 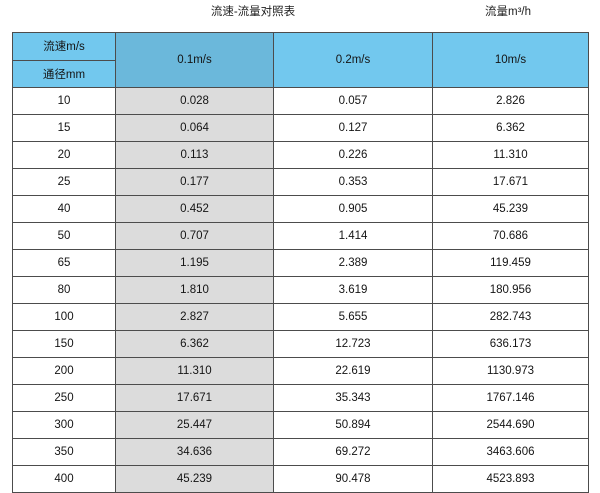 I want to click on table-row: 20 0.113 0.226 11.310, so click(x=300, y=155).